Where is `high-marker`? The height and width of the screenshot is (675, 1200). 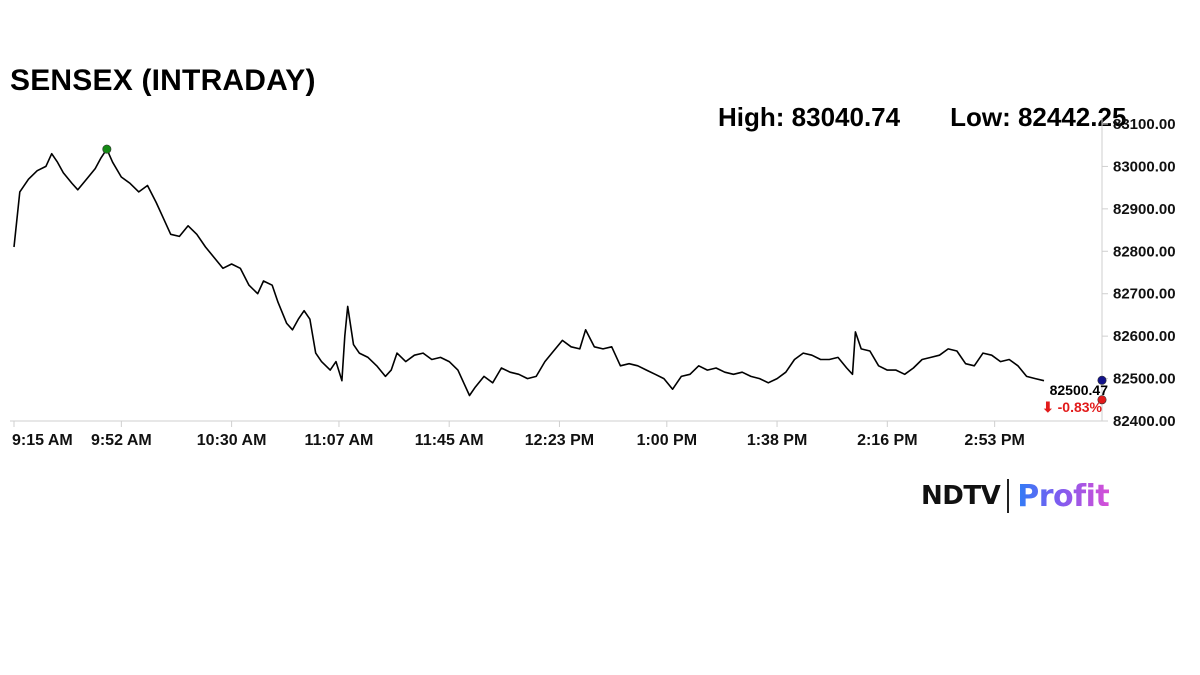
high-marker is located at coordinates (107, 149).